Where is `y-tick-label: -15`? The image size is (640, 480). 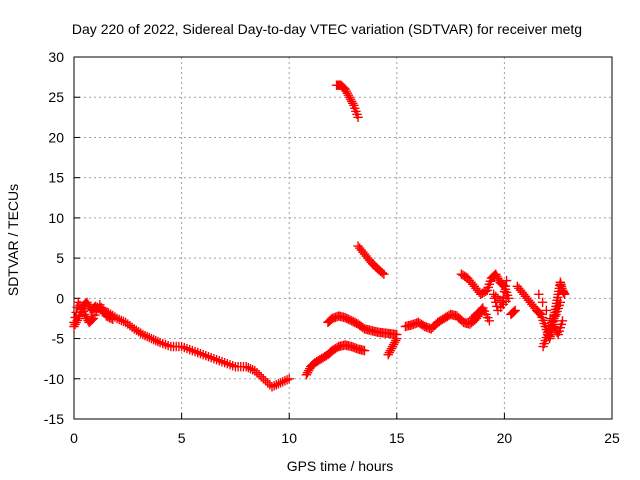 y-tick-label: -15 is located at coordinates (54, 419).